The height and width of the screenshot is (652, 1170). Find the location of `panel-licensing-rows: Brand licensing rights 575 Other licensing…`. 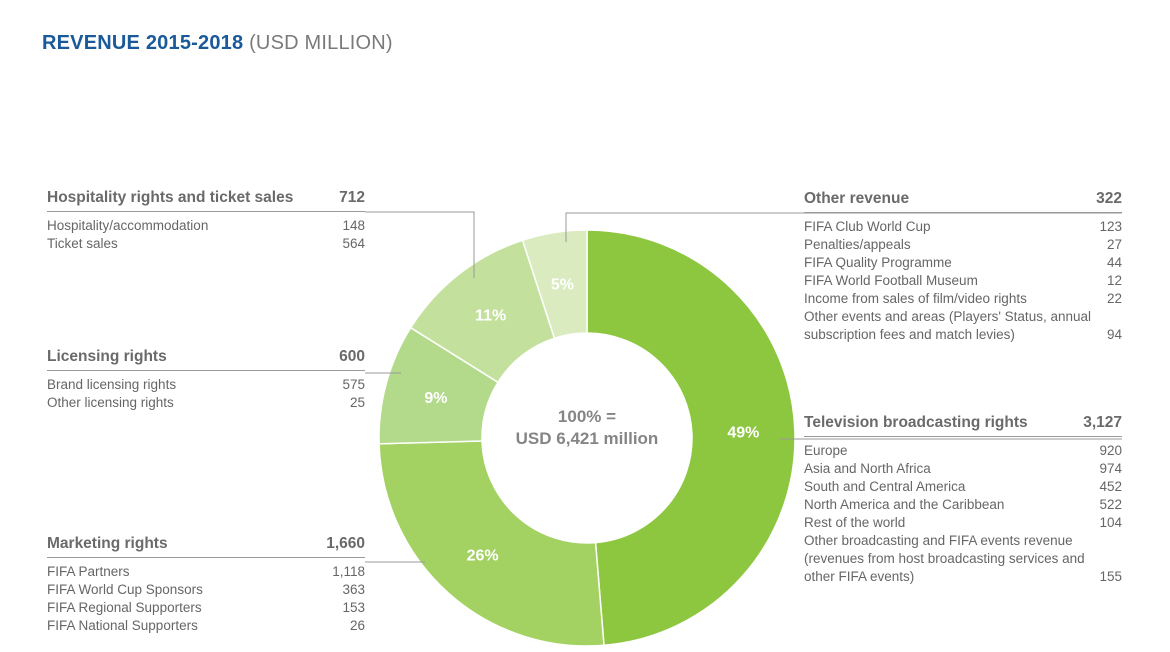

panel-licensing-rows: Brand licensing rights 575 Other licensing… is located at coordinates (206, 394).